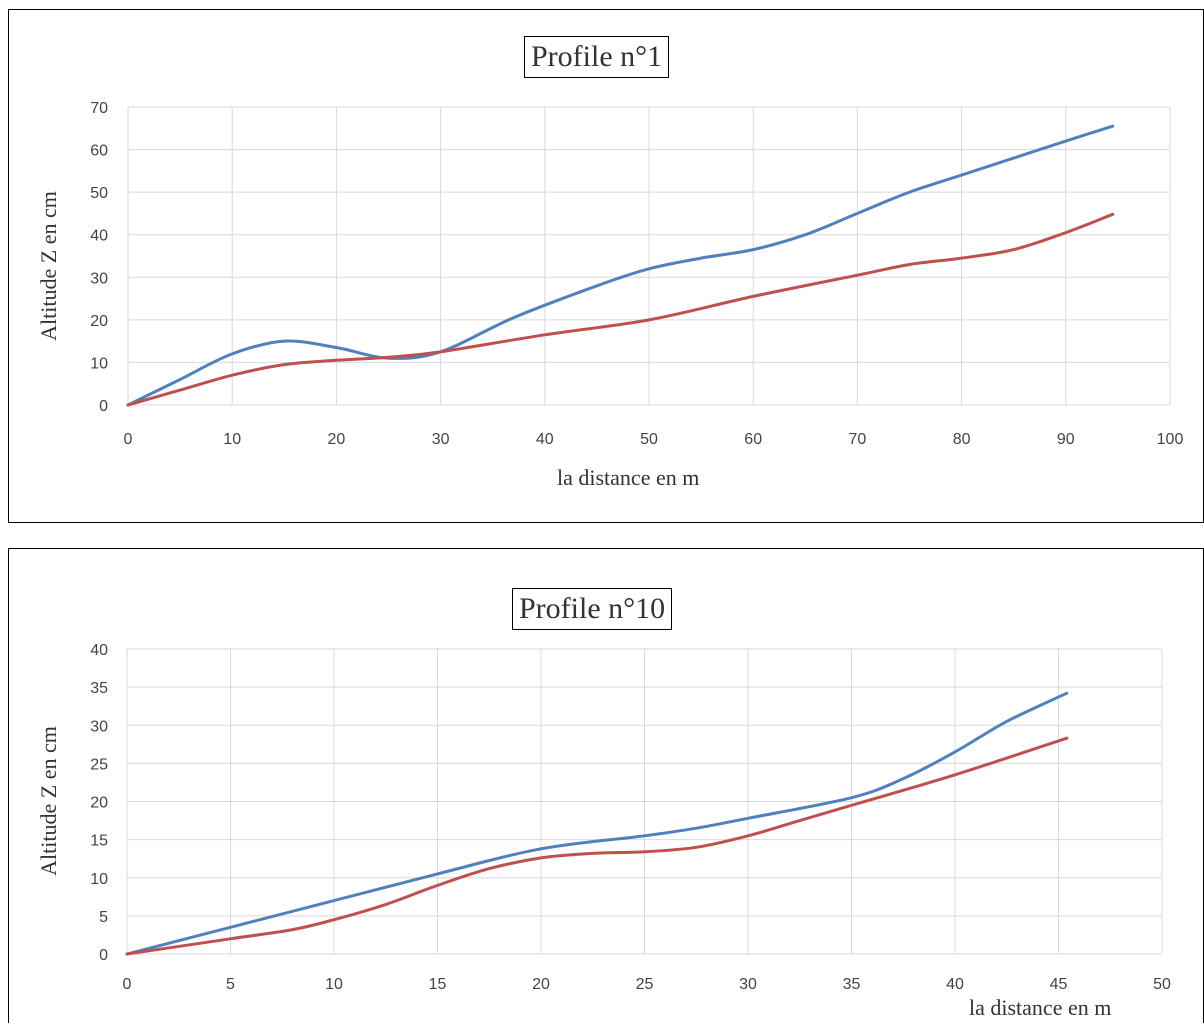 This screenshot has height=1024, width=1204. Describe the element at coordinates (852, 984) in the screenshot. I see `x-tick-label: 35` at that location.